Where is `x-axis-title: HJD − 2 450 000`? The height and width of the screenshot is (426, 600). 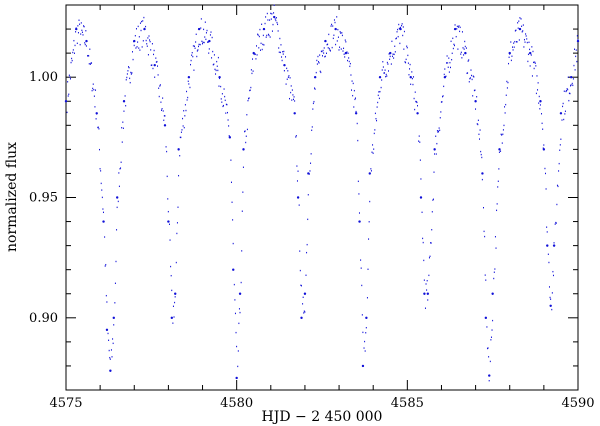 x-axis-title: HJD − 2 450 000 is located at coordinates (322, 417).